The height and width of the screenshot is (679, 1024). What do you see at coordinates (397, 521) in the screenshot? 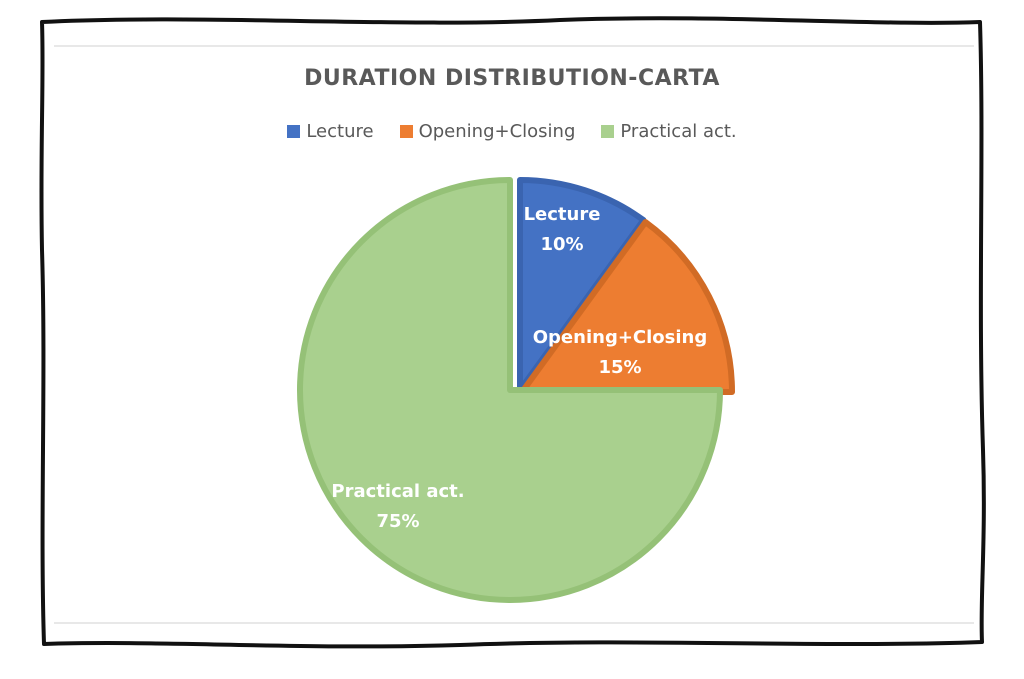
I see `slice-value-label-practical-act: 75%` at bounding box center [397, 521].